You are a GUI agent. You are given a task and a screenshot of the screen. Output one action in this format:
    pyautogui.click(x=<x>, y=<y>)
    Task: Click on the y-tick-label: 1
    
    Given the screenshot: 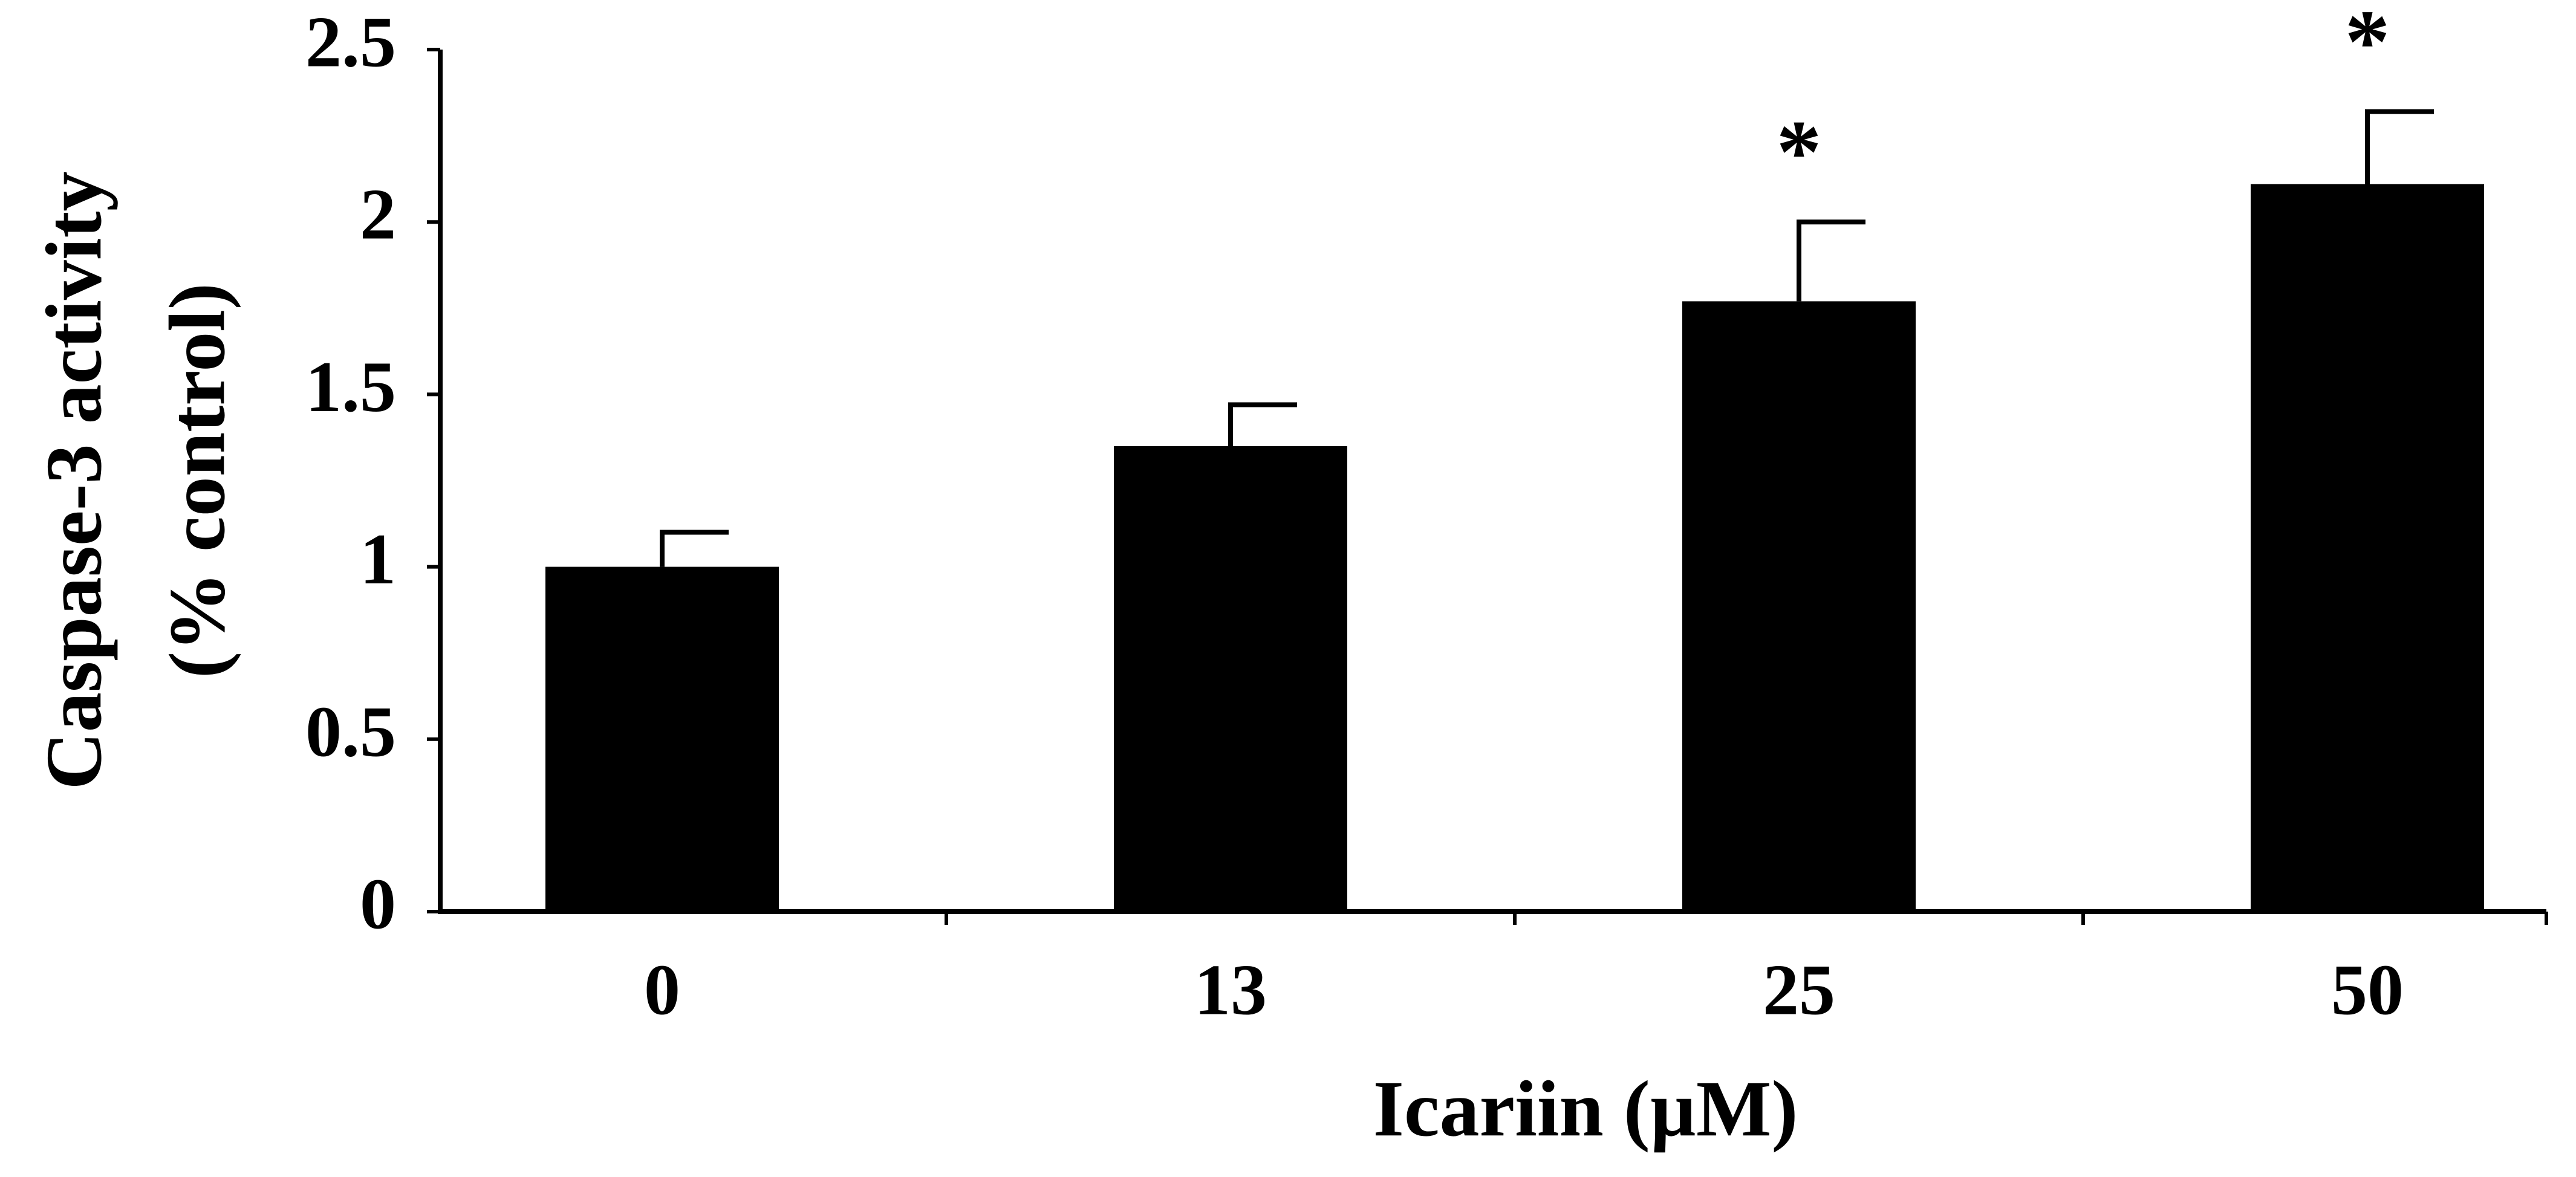 What is the action you would take?
    pyautogui.click(x=378, y=559)
    